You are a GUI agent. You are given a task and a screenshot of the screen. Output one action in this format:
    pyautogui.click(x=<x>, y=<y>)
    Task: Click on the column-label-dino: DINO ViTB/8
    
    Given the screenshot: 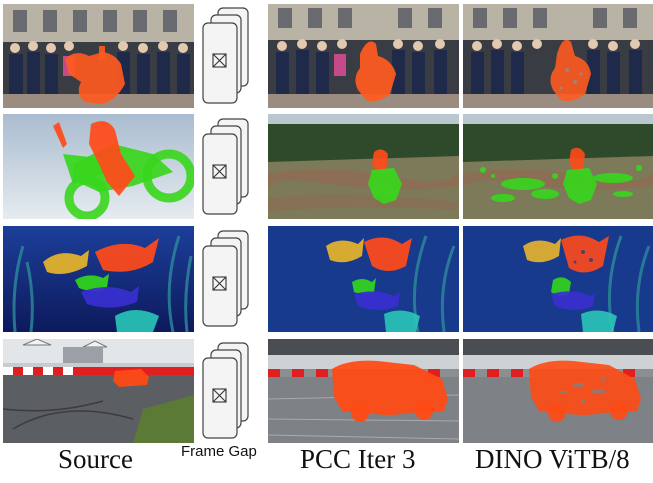 What is the action you would take?
    pyautogui.click(x=552, y=459)
    